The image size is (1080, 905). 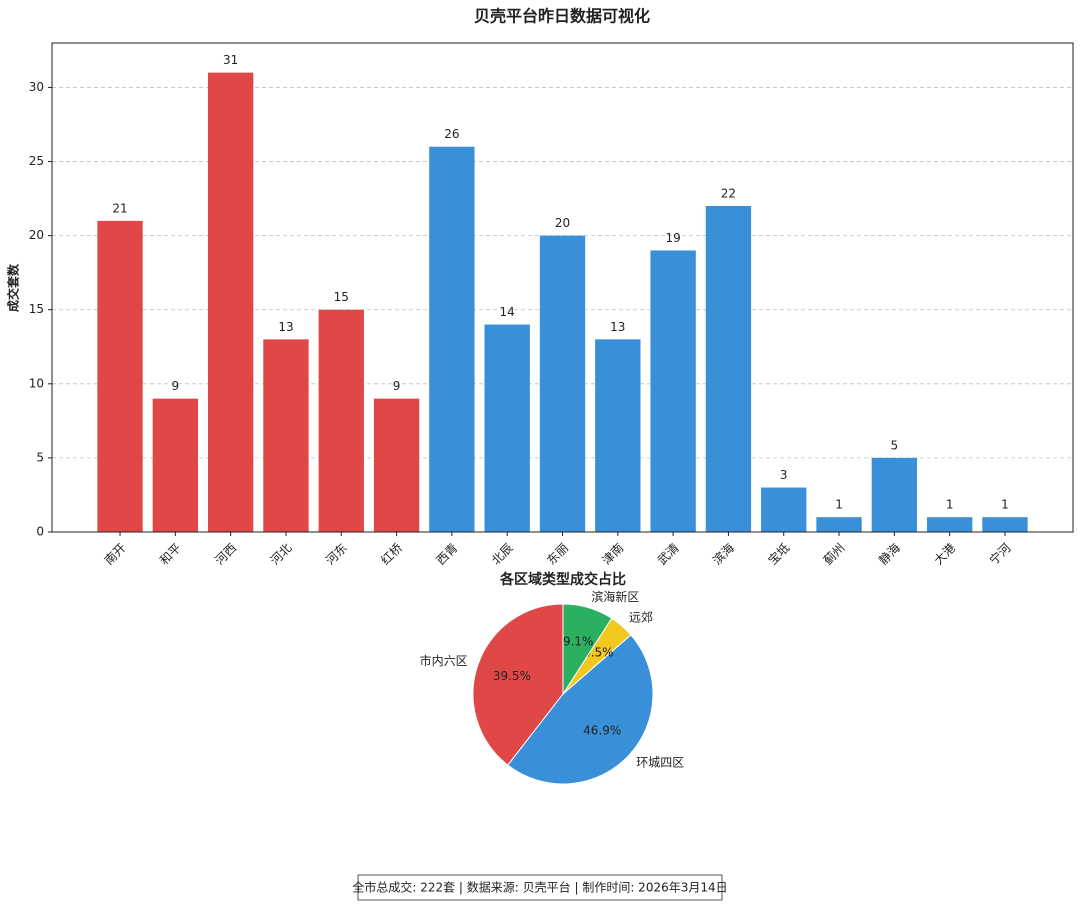 I want to click on data-label: 15, so click(x=341, y=297).